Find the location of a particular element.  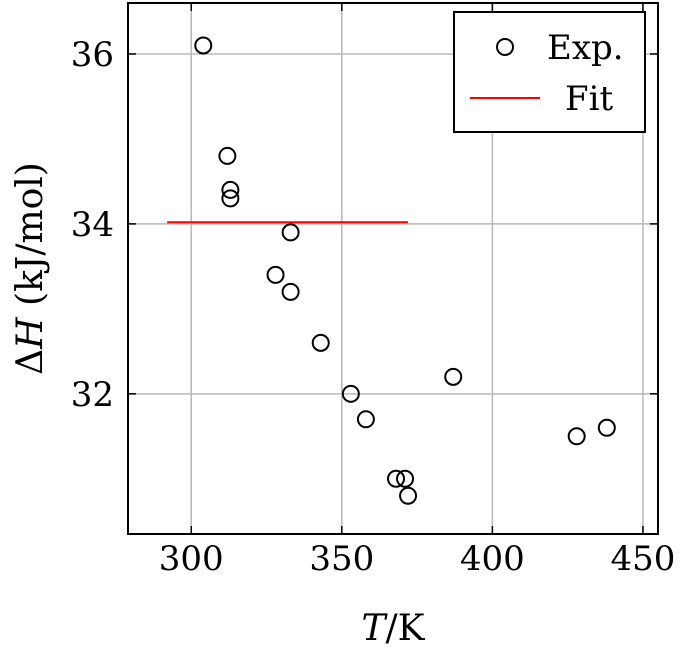

y-axis-label: ΔH (kJ/mol) is located at coordinates (30, 268).